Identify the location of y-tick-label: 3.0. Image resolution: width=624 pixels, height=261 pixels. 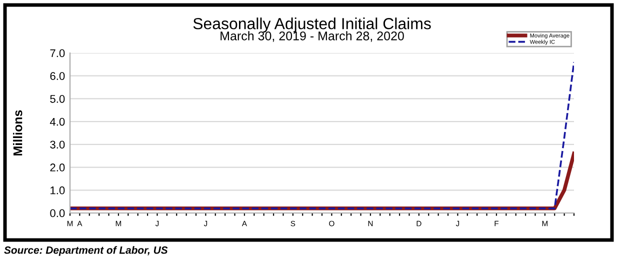
(57, 144).